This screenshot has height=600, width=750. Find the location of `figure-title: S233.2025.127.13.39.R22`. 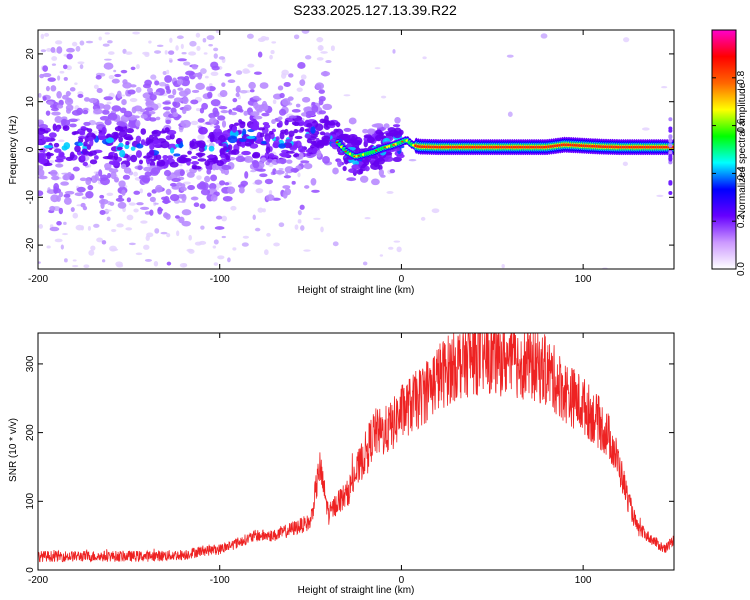

figure-title: S233.2025.127.13.39.R22 is located at coordinates (375, 10).